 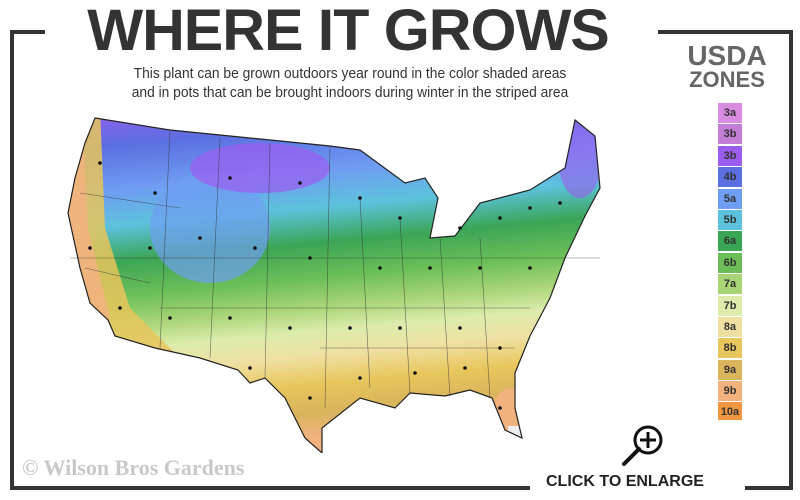 What do you see at coordinates (730, 113) in the screenshot?
I see `legend-zone-3a: 3a` at bounding box center [730, 113].